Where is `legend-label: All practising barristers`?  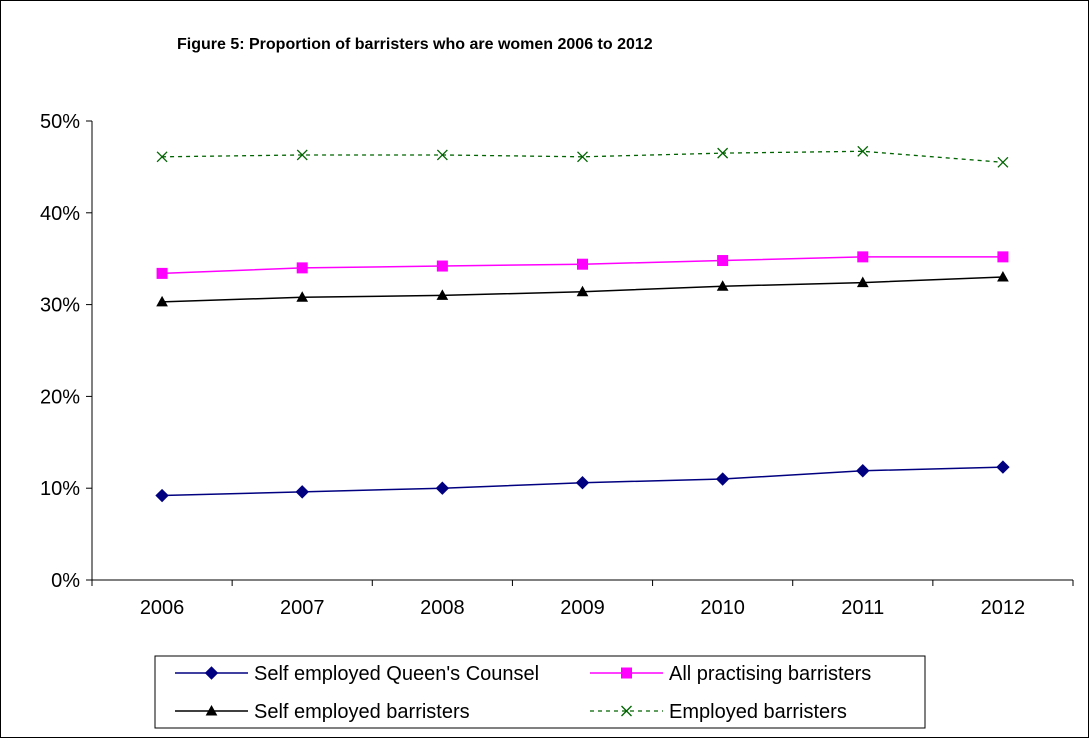
legend-label: All practising barristers is located at coordinates (770, 674).